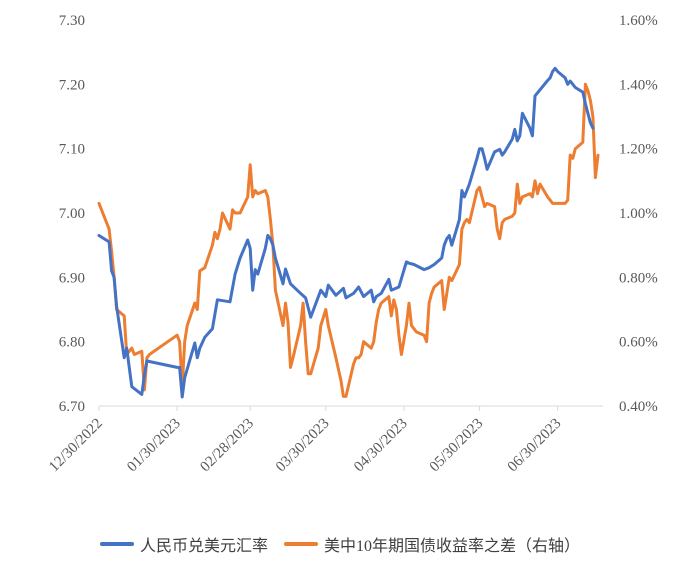 The image size is (680, 572). I want to click on right-tick-label: 0.60%, so click(638, 343).